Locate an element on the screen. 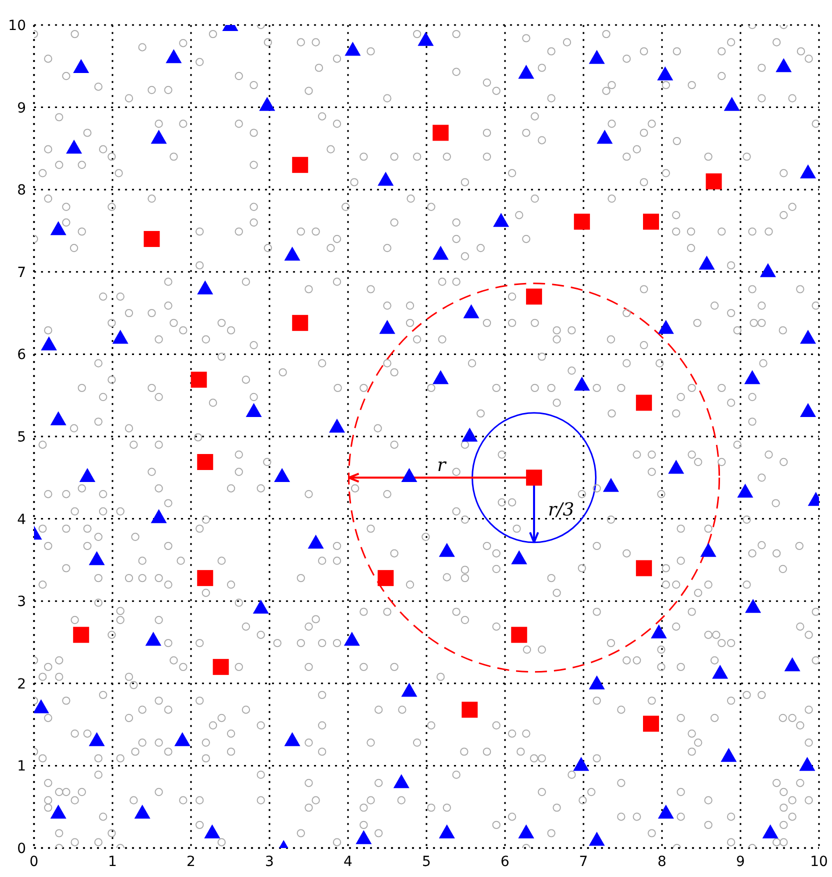  x-tick-label: 1 is located at coordinates (112, 862).